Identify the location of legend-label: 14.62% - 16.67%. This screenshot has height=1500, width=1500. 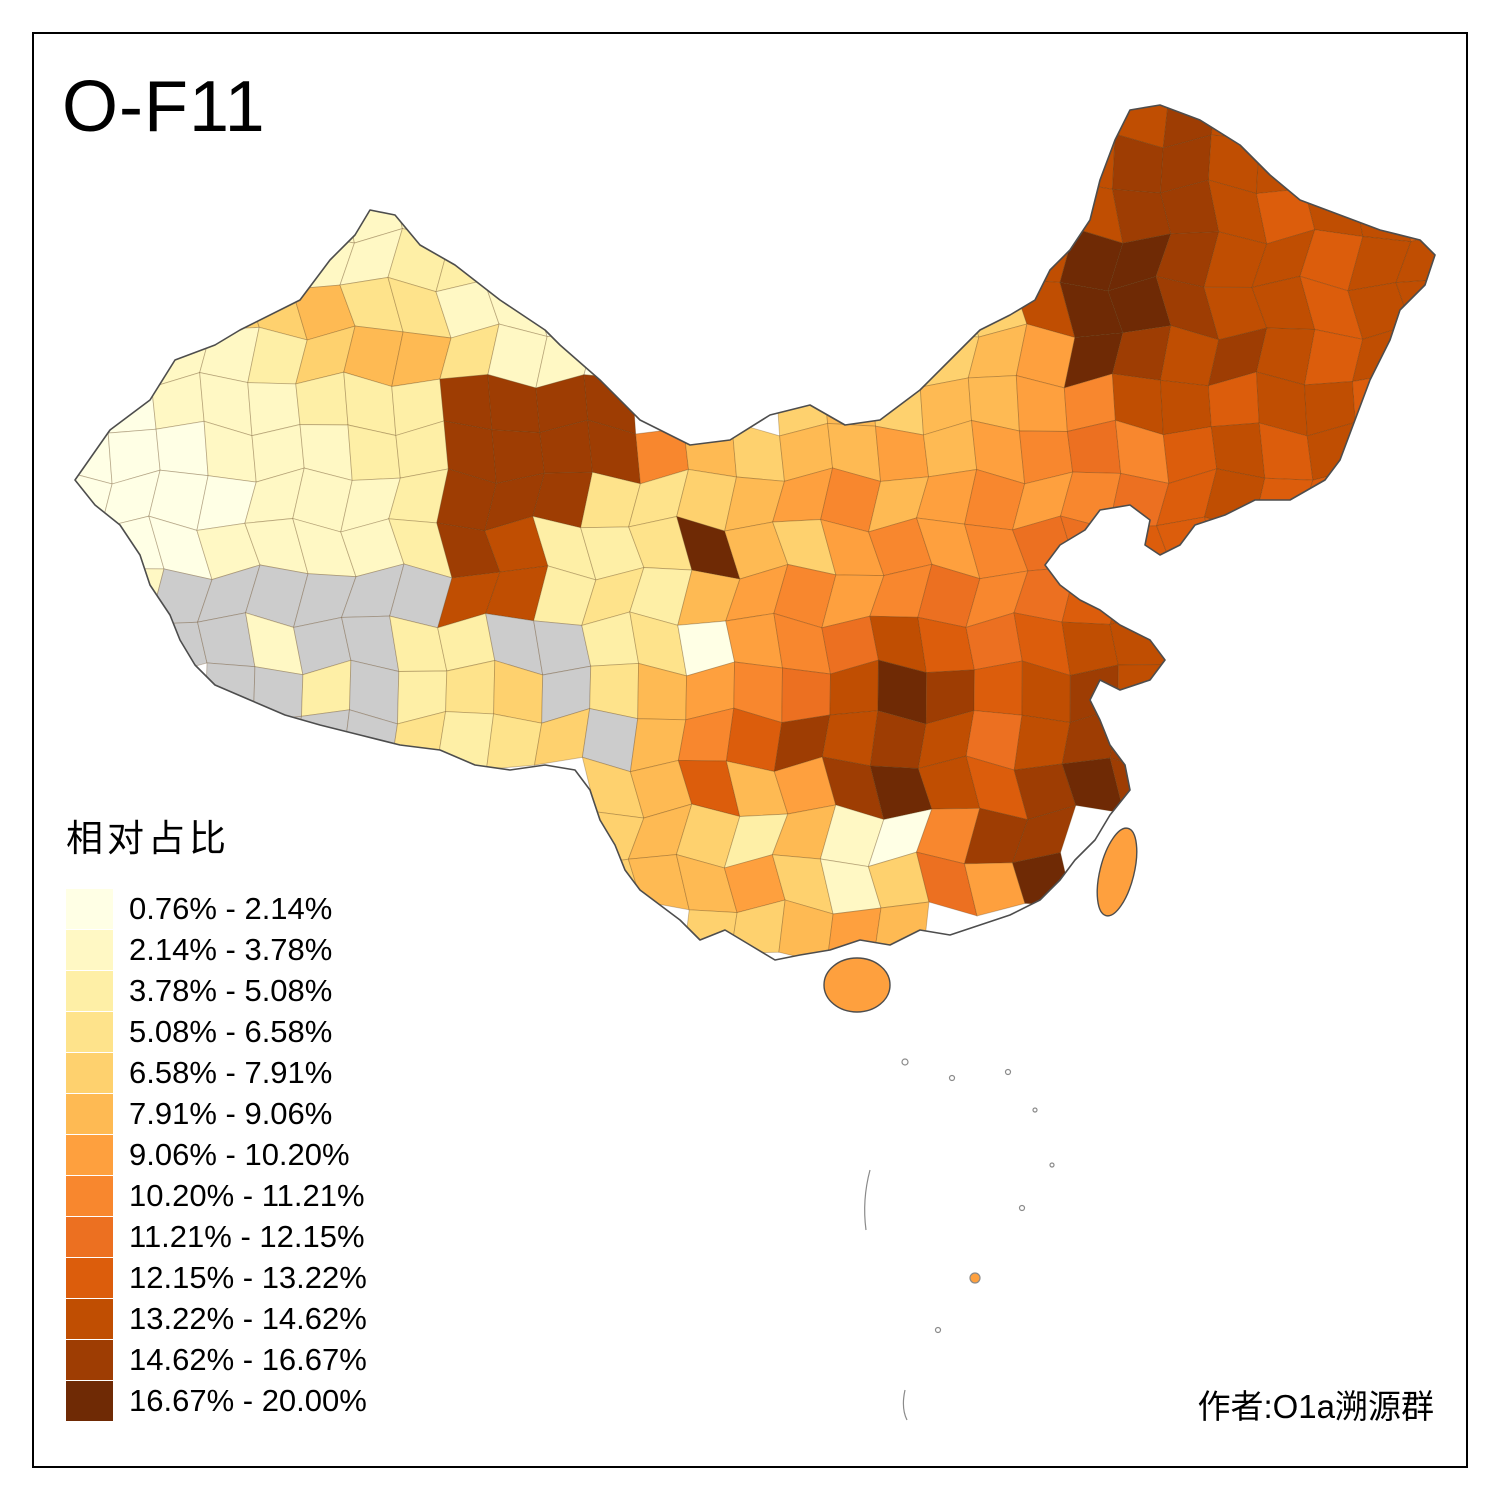
(248, 1359).